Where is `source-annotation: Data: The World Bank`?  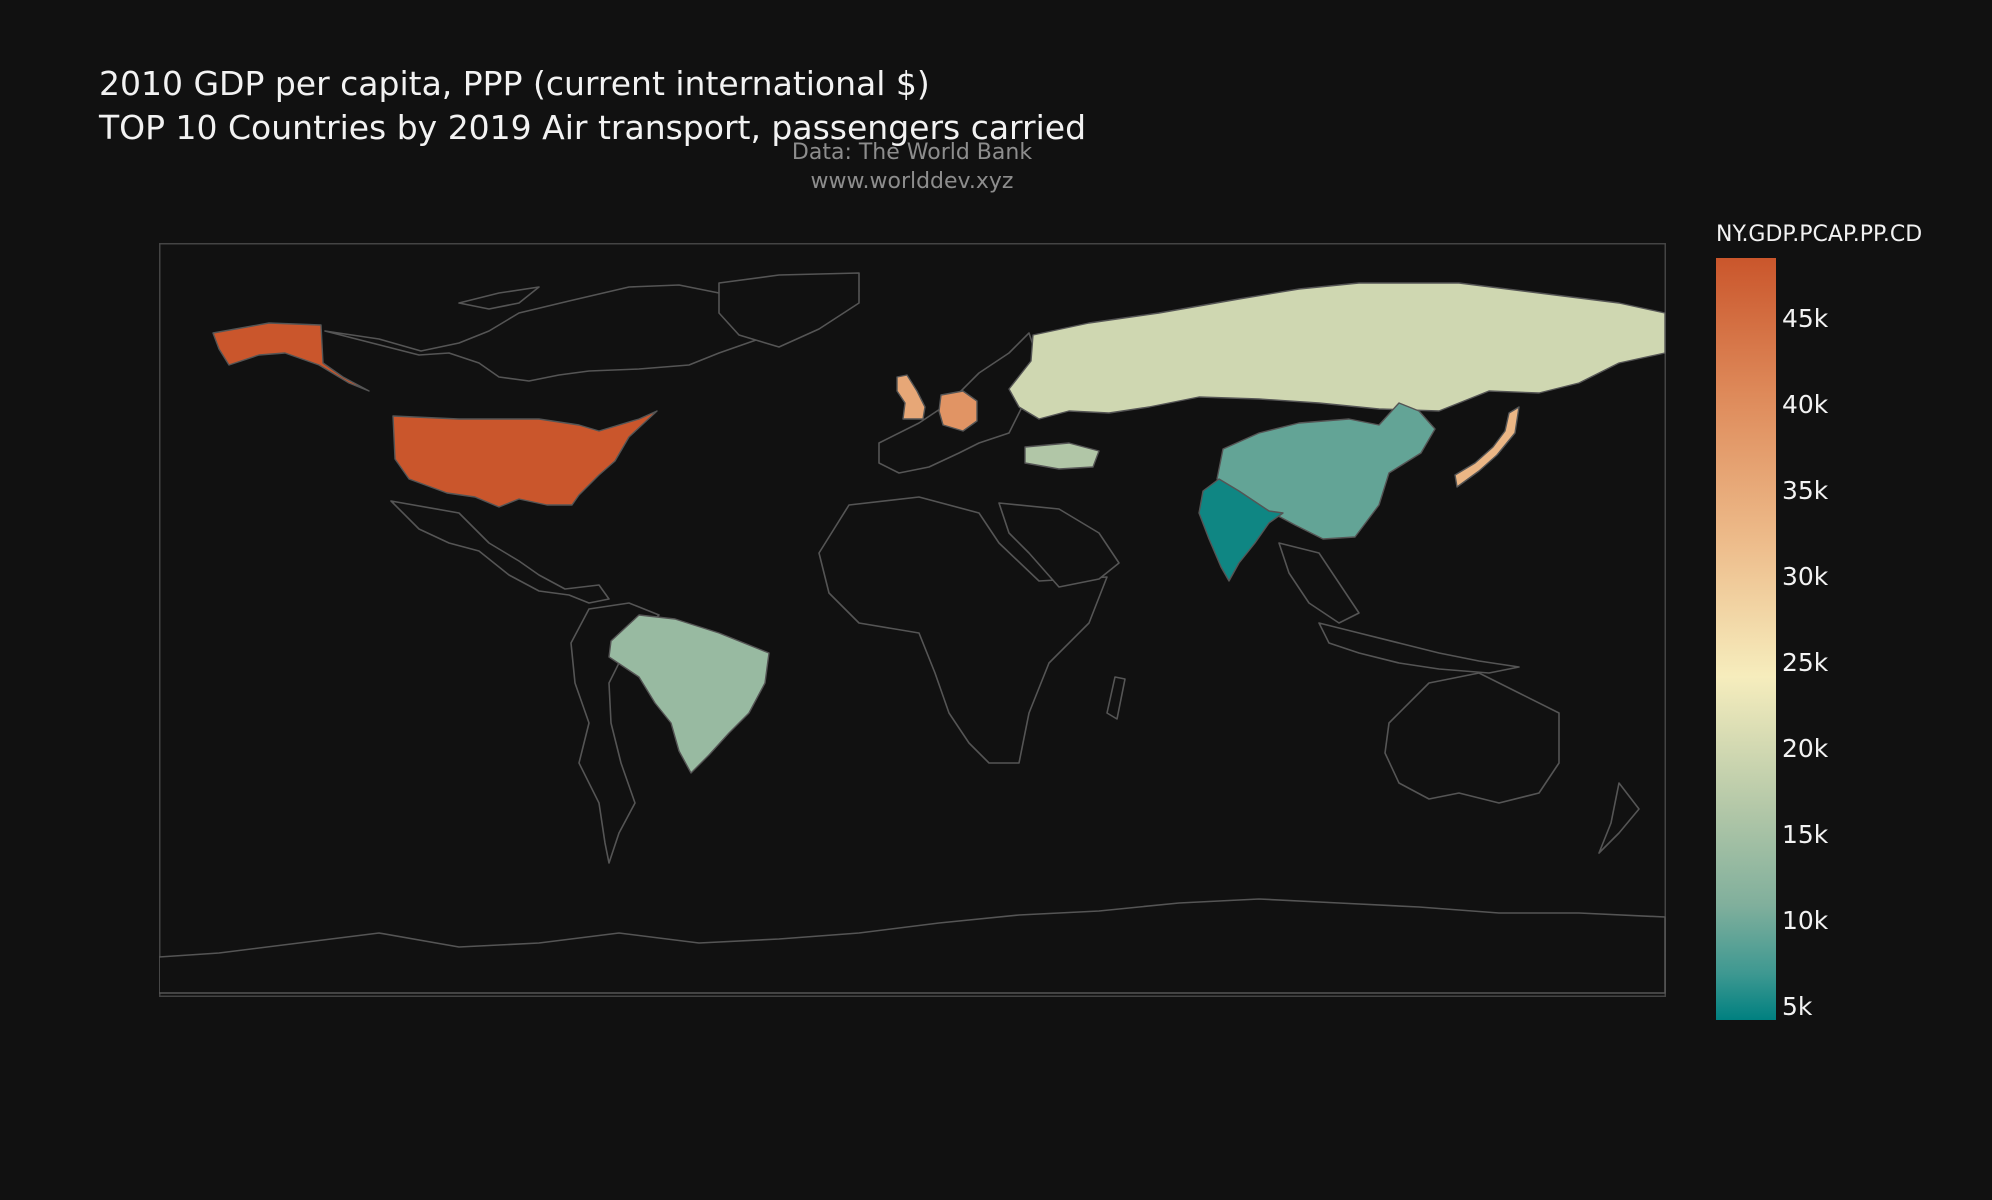
source-annotation: Data: The World Bank is located at coordinates (912, 152).